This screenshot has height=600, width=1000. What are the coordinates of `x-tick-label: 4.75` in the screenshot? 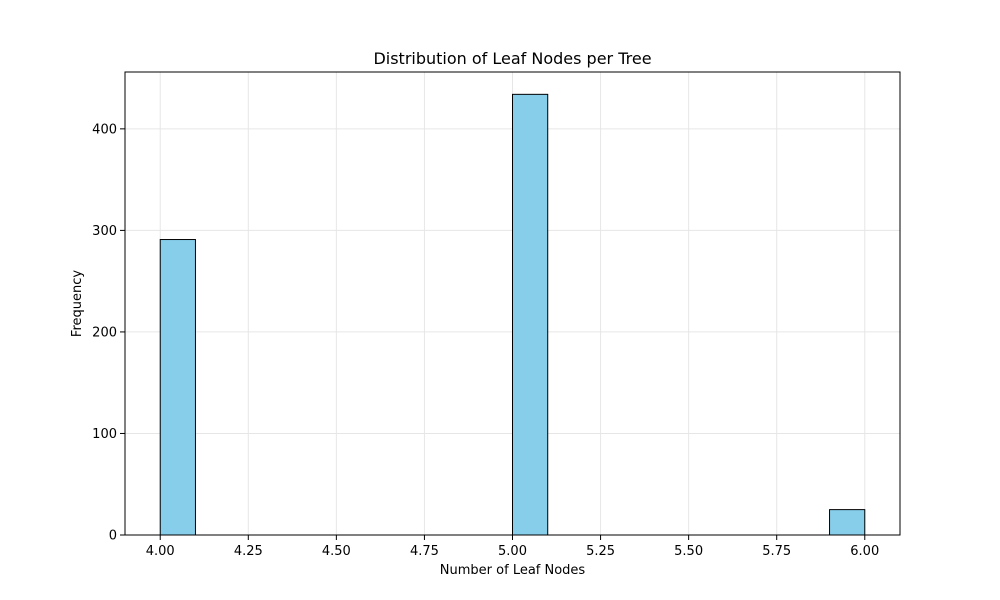 It's located at (424, 551).